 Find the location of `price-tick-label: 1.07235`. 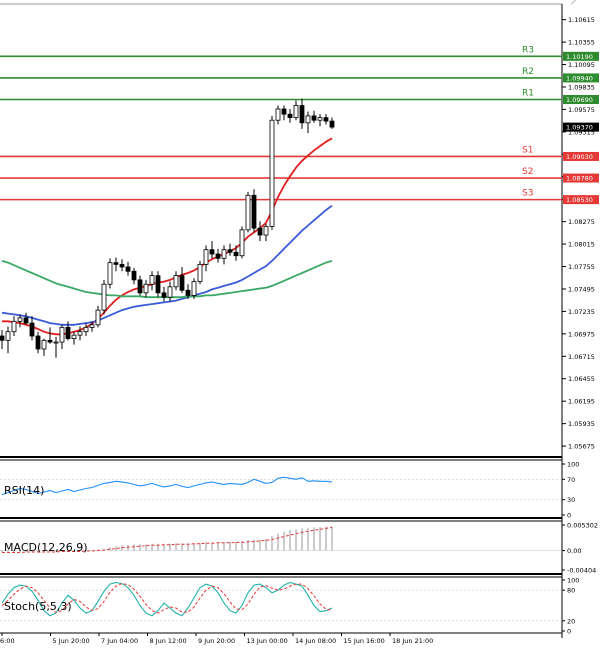

price-tick-label: 1.07235 is located at coordinates (581, 312).